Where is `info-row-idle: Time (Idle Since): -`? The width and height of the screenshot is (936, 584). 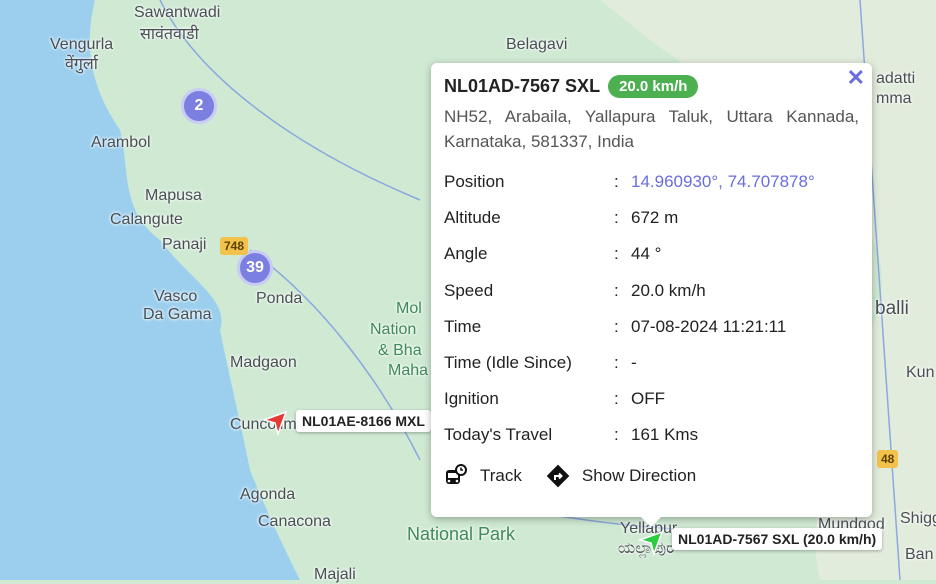 info-row-idle: Time (Idle Since): - is located at coordinates (651, 363).